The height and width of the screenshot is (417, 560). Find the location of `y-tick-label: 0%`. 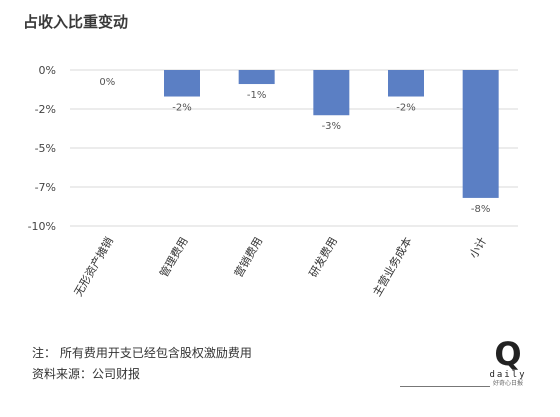

y-tick-label: 0% is located at coordinates (47, 70).